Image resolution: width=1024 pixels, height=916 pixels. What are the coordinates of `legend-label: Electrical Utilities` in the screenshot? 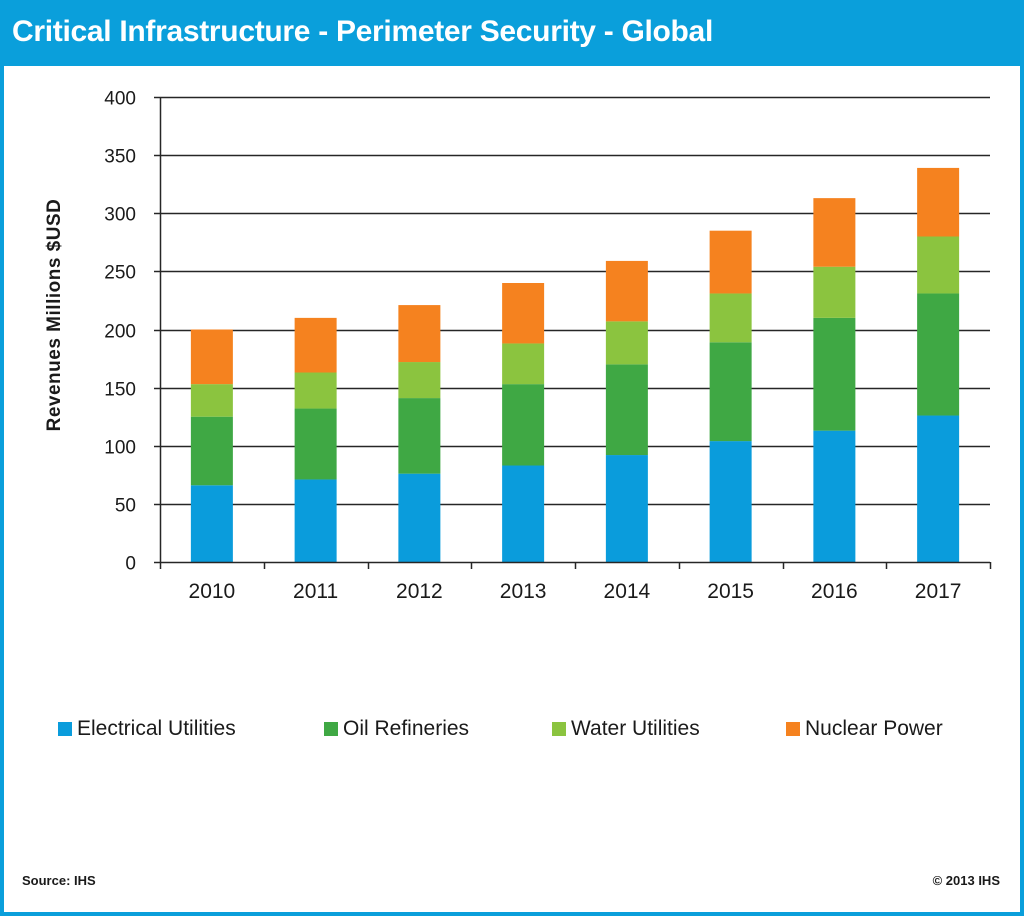 It's located at (156, 728).